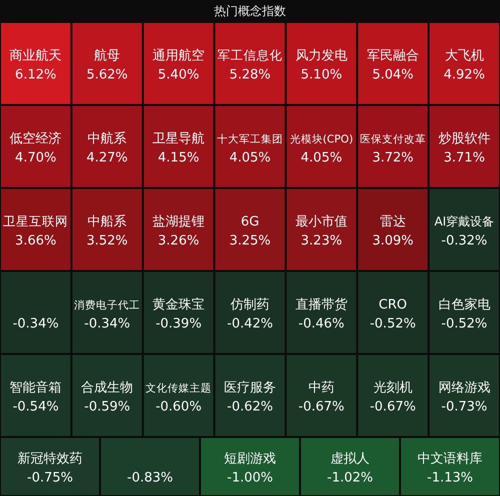 This screenshot has height=496, width=500. Describe the element at coordinates (250, 388) in the screenshot. I see `category-label: 医疗服务` at that location.